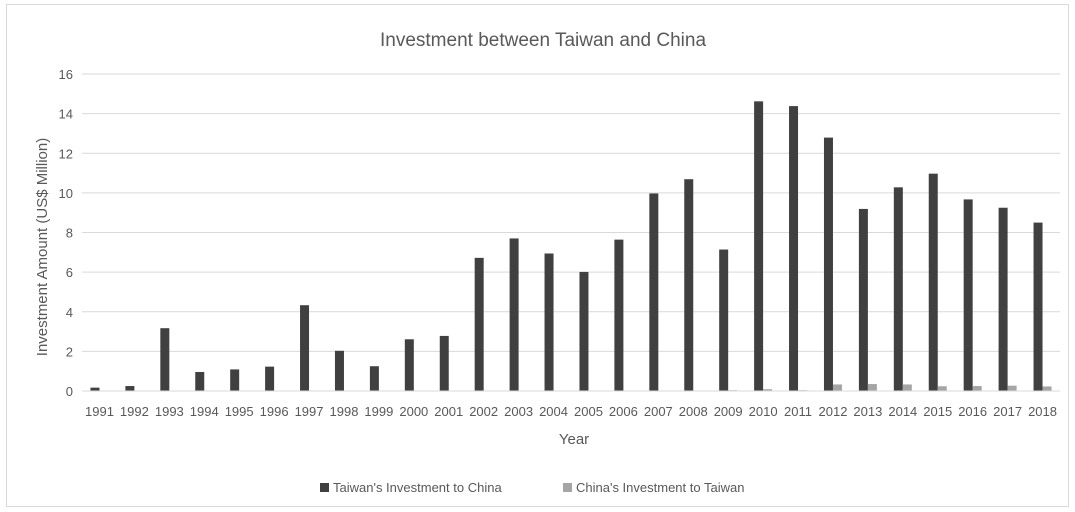 The image size is (1075, 512). I want to click on x-tick-label: 1998, so click(344, 411).